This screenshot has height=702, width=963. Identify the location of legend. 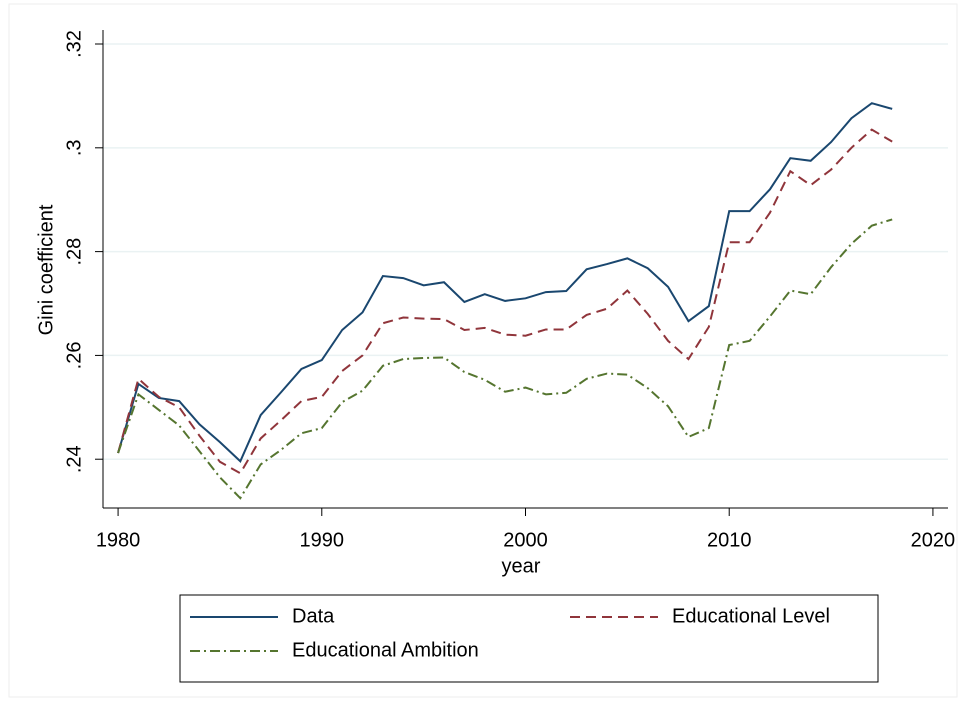
(529, 638).